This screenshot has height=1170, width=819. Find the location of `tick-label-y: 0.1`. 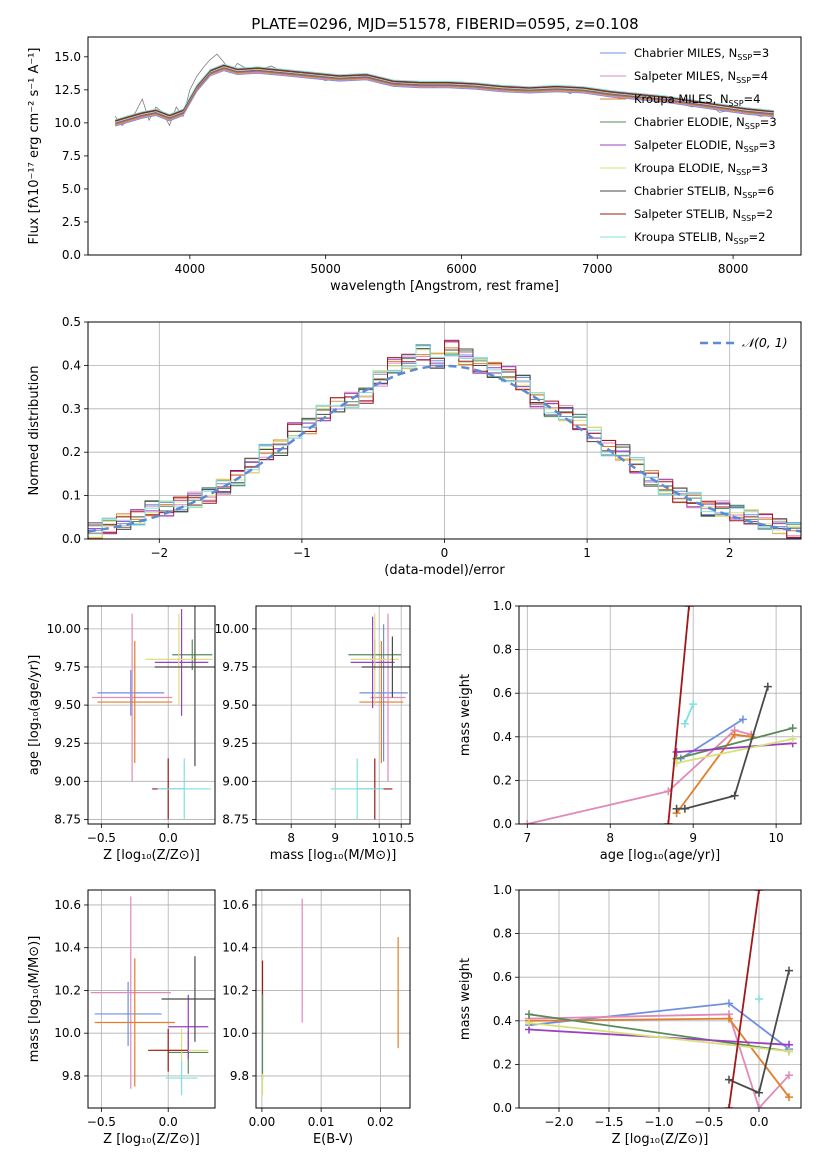

tick-label-y: 0.1 is located at coordinates (71, 496).